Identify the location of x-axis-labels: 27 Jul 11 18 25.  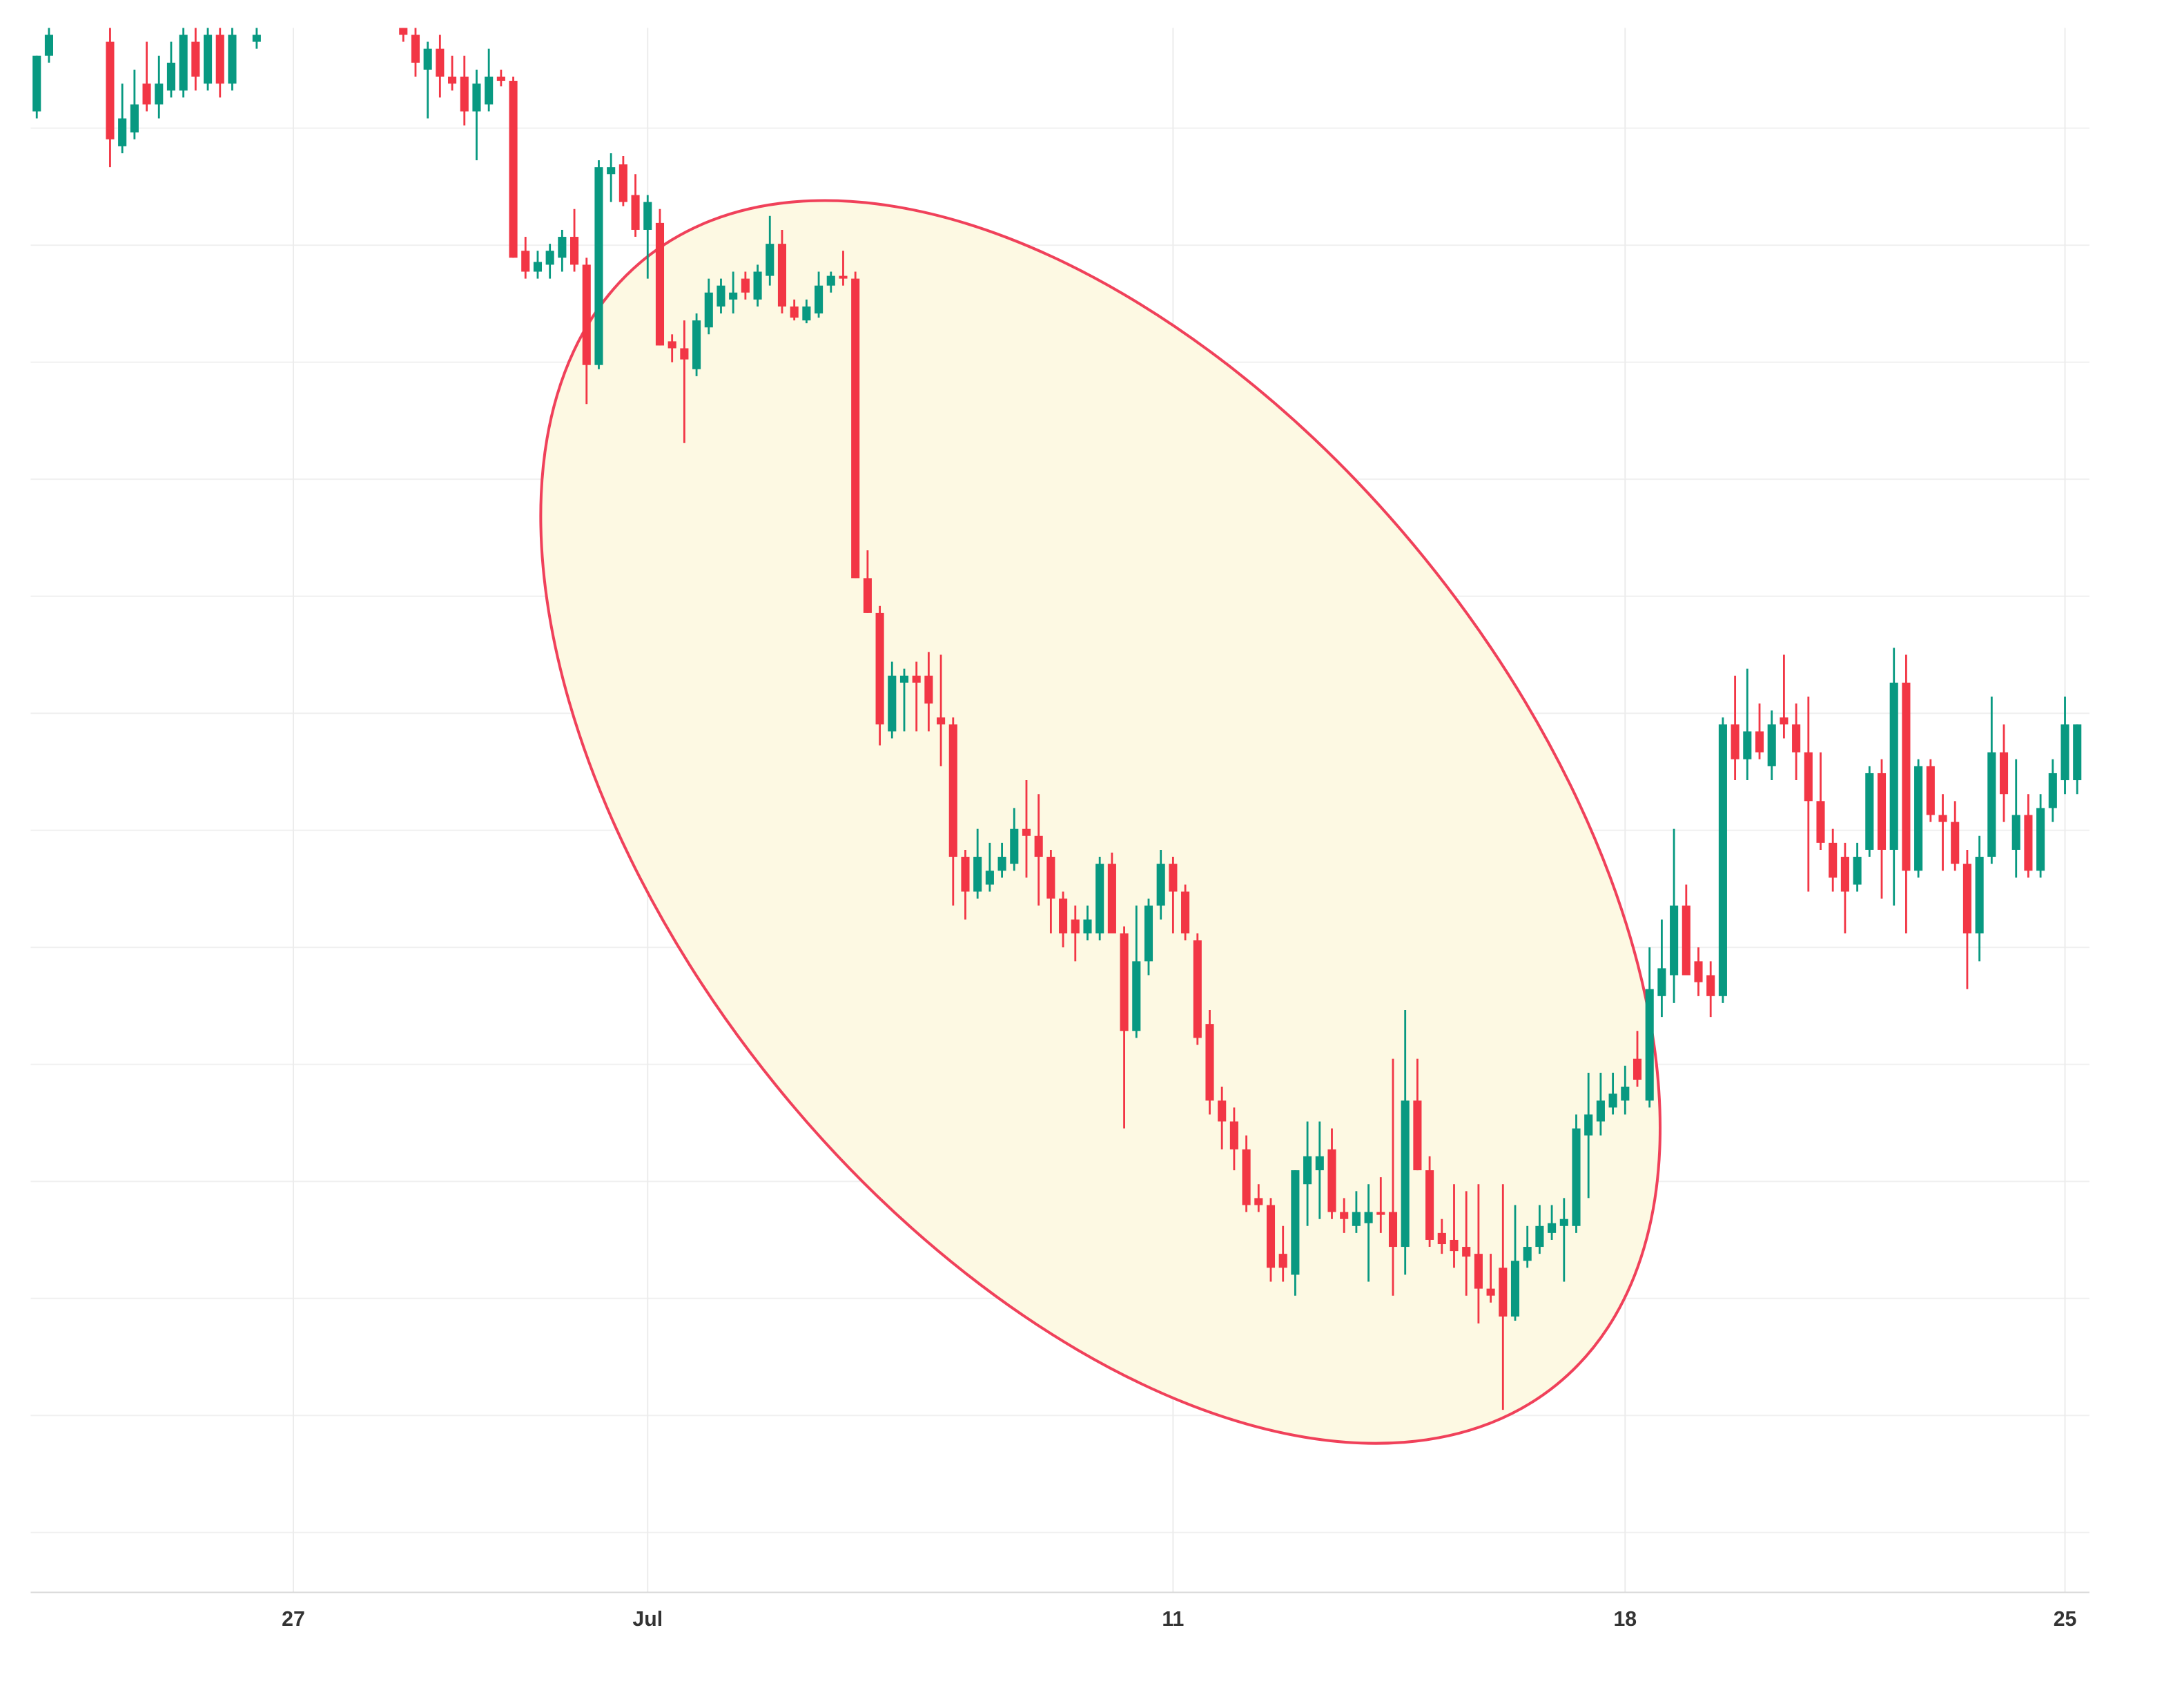
(1179, 1619).